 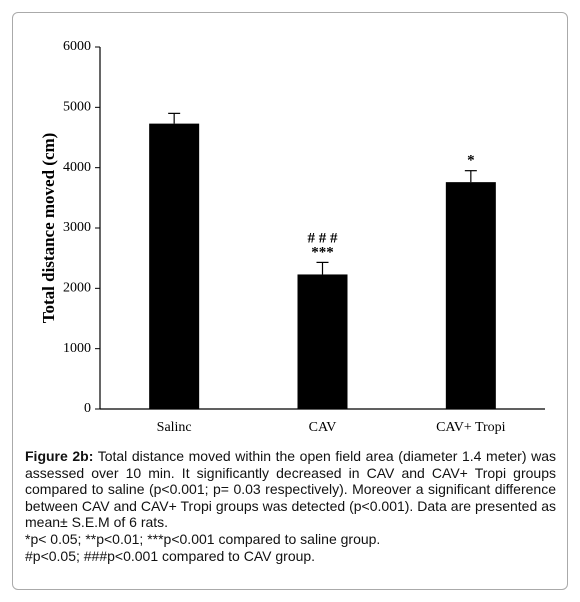 I want to click on significance-mark: # # #, so click(x=323, y=238).